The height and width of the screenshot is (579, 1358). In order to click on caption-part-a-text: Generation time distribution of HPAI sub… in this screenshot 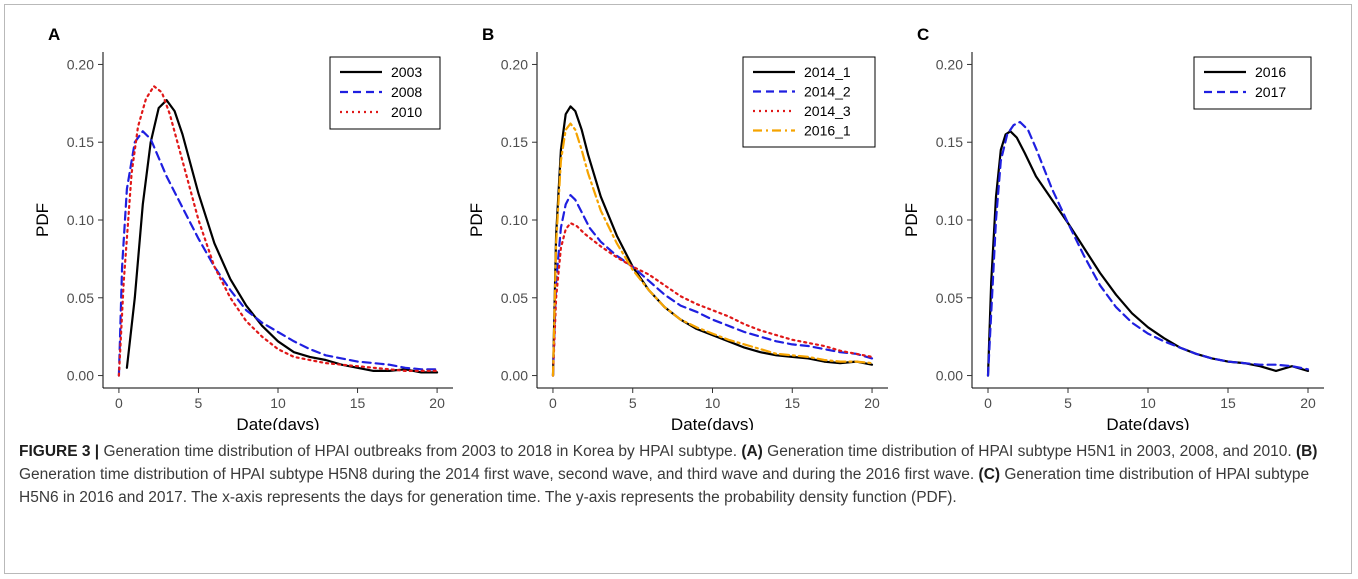, I will do `click(1029, 451)`.